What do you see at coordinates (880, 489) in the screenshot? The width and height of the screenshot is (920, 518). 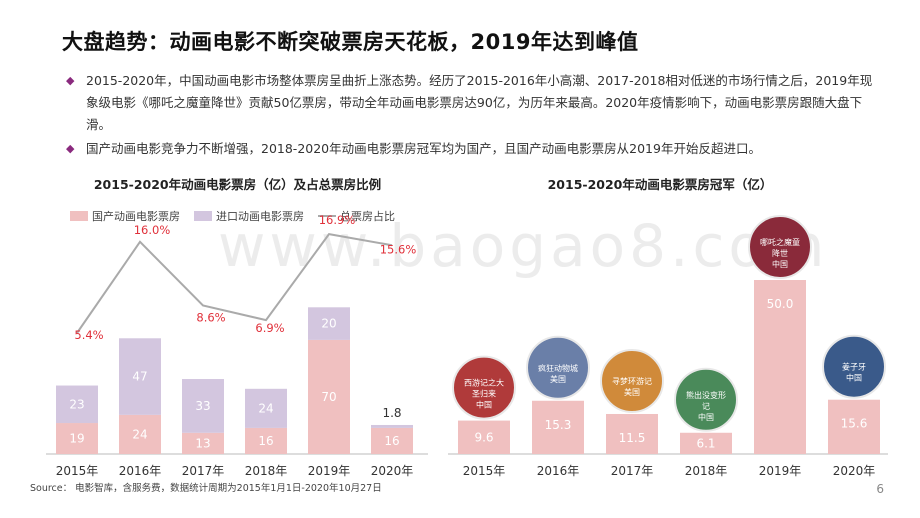 I see `page-number: 6` at bounding box center [880, 489].